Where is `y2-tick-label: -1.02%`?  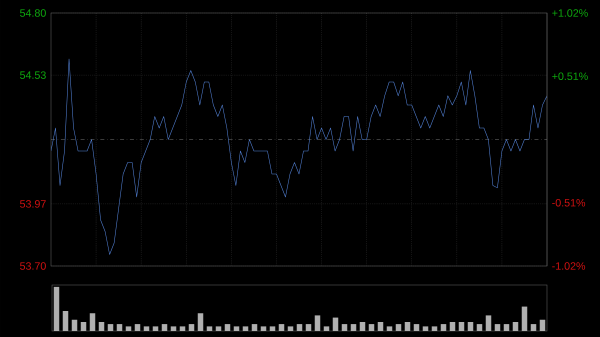
y2-tick-label: -1.02% is located at coordinates (569, 266).